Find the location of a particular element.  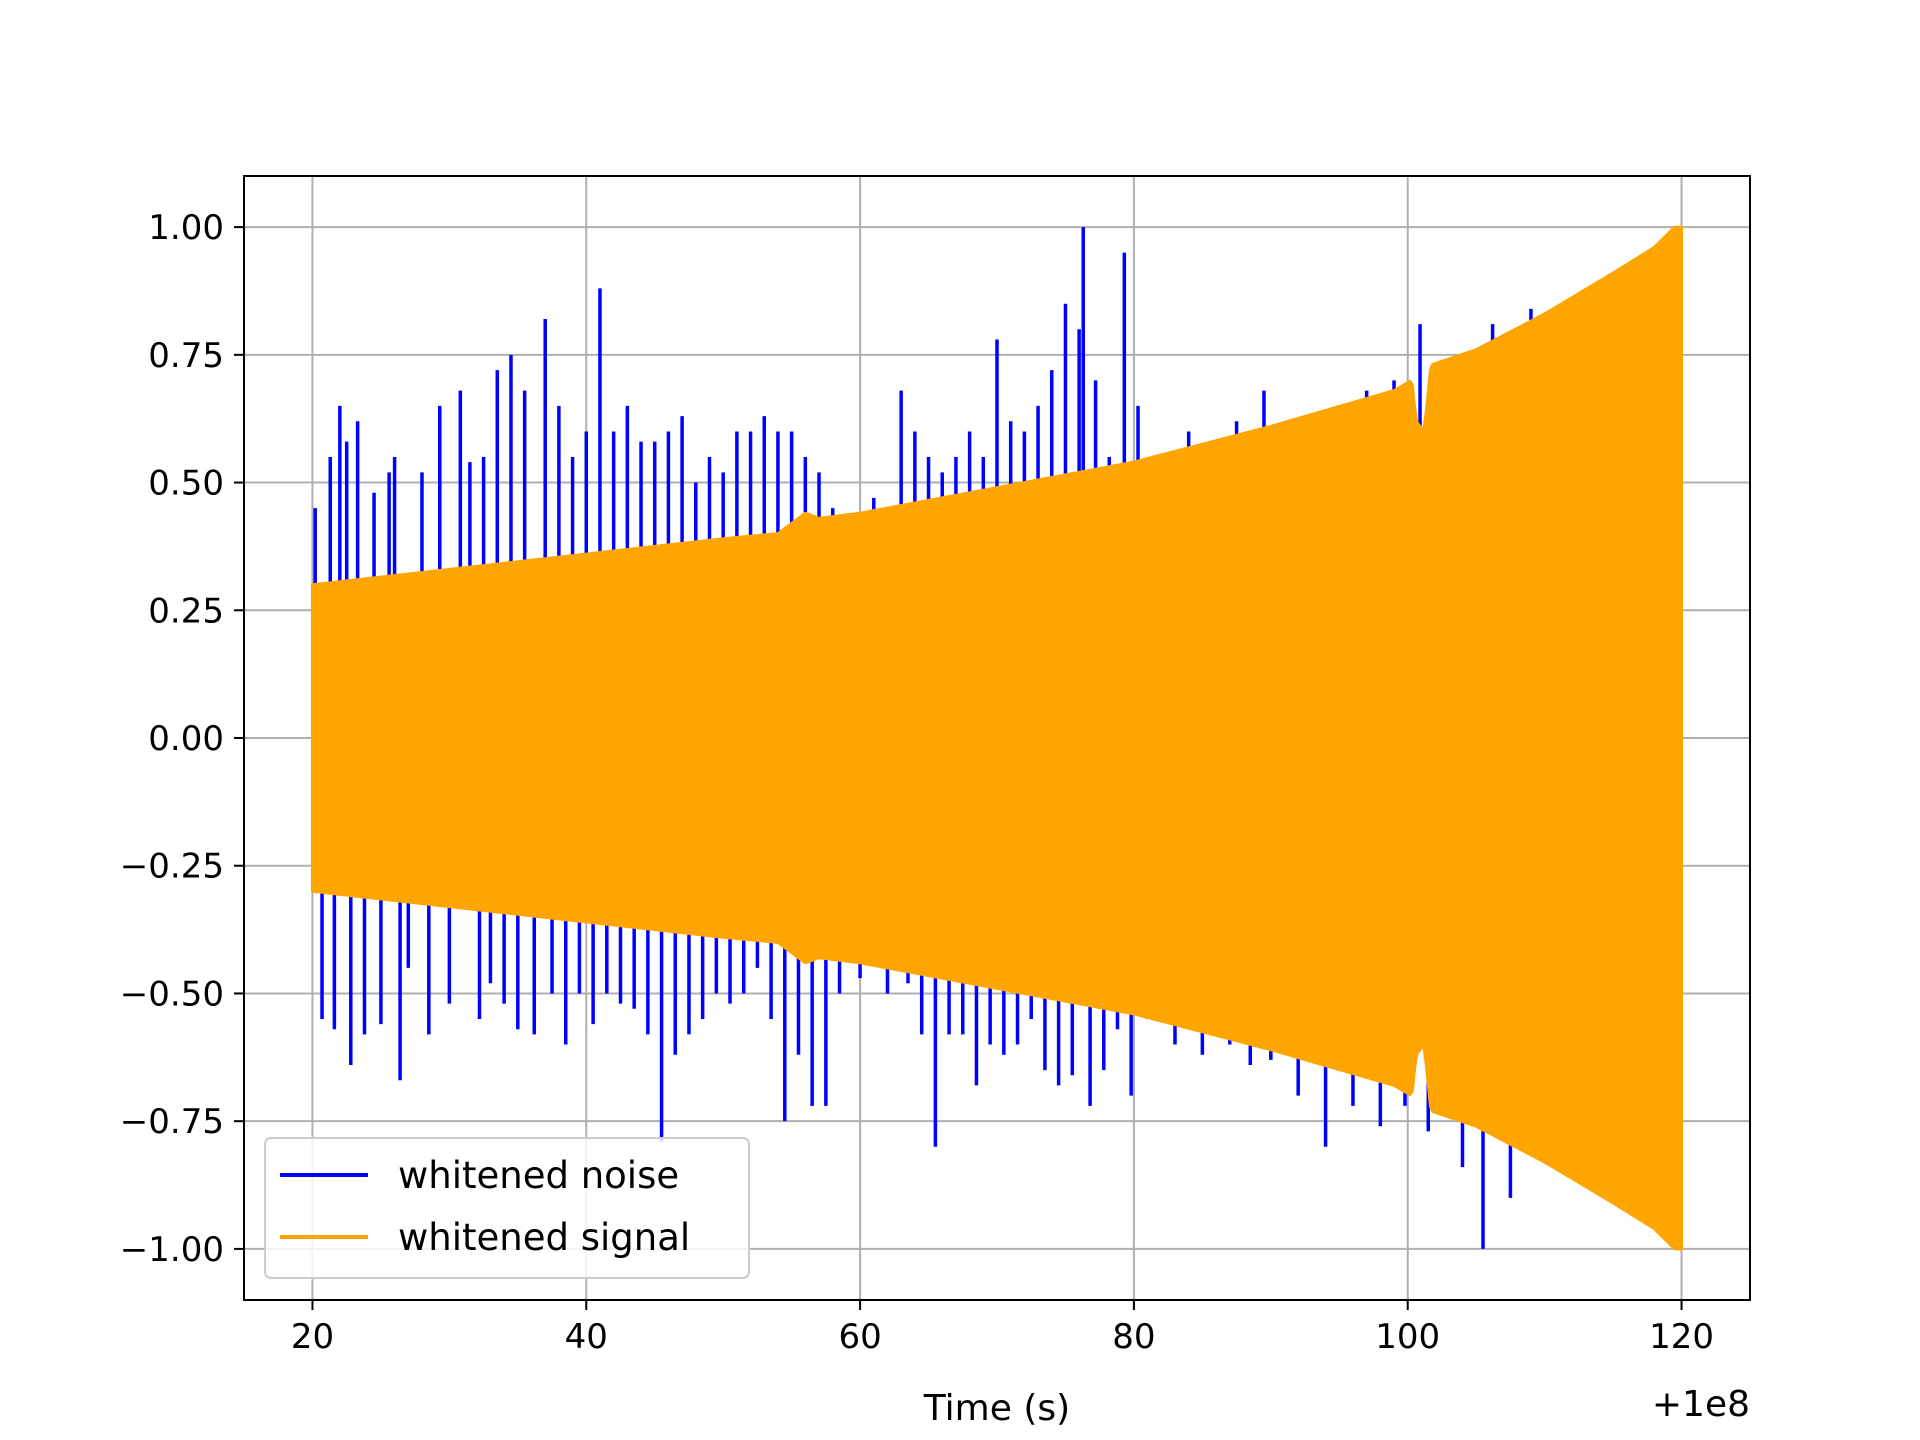

y-tick-label: 0.50 is located at coordinates (186, 484).